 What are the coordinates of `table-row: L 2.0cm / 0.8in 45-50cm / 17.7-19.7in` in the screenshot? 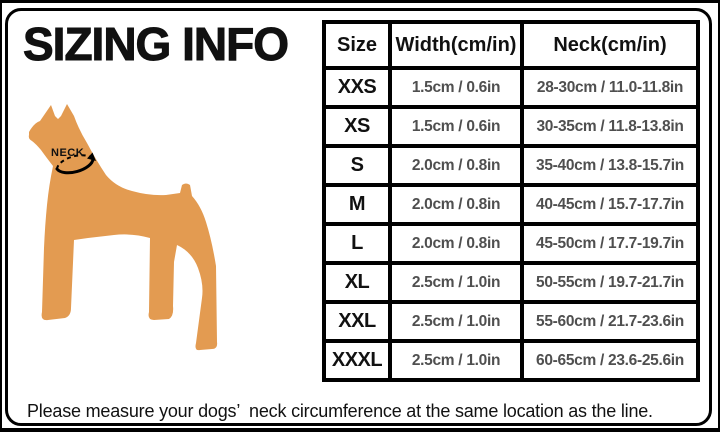 It's located at (511, 243).